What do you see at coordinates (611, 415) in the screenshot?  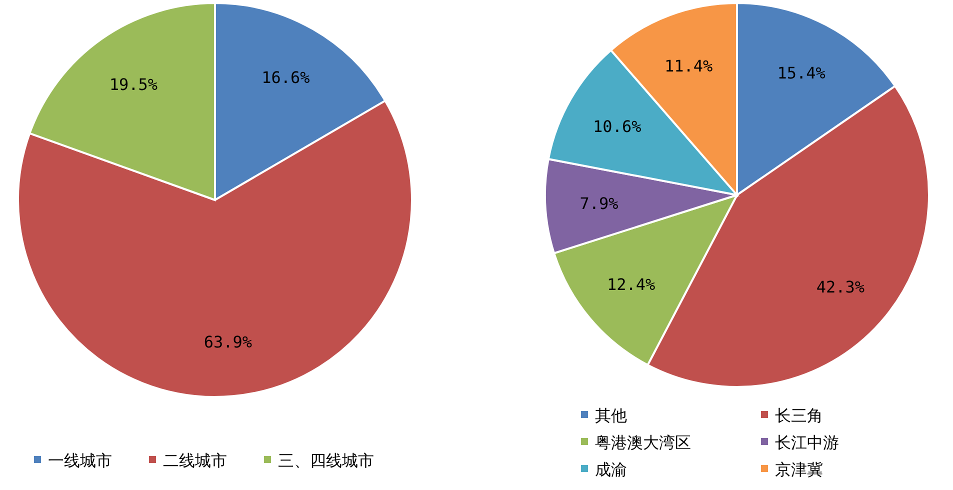 I see `legend-label: 其他` at bounding box center [611, 415].